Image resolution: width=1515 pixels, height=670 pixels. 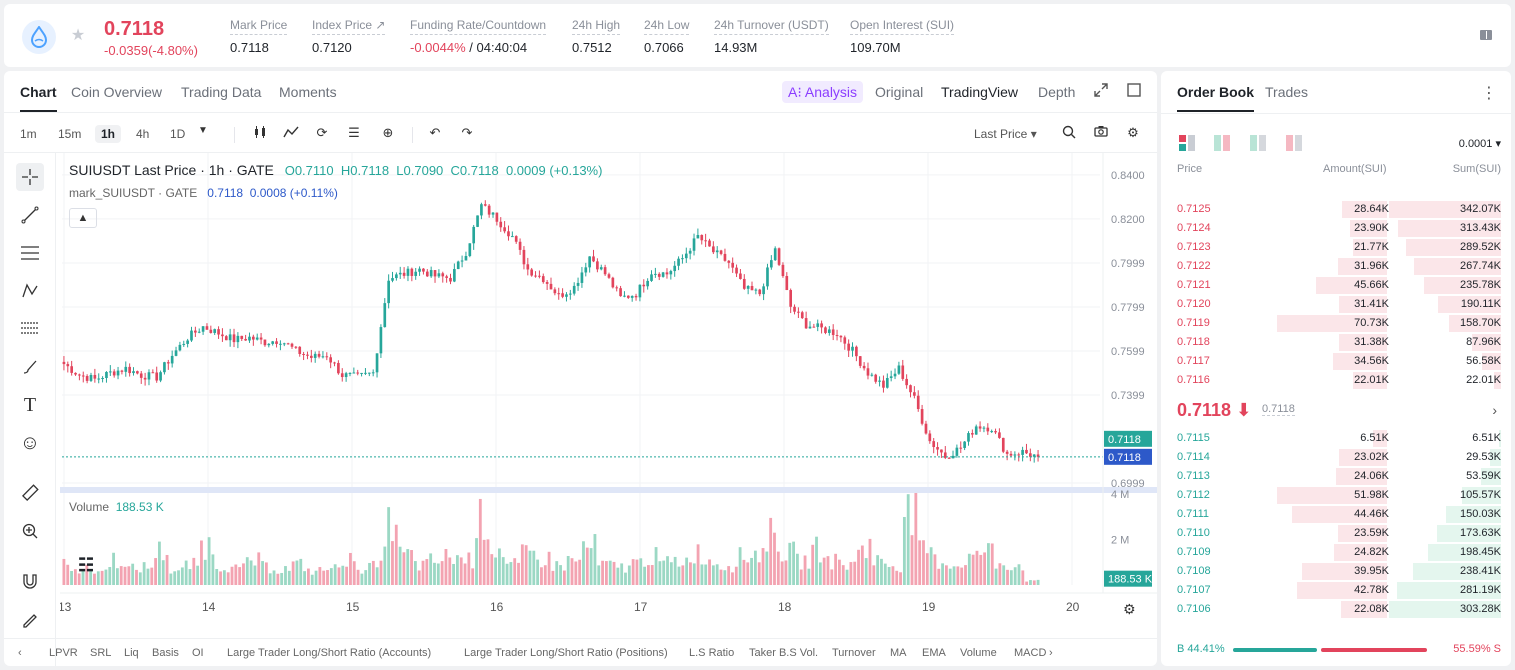 What do you see at coordinates (291, 133) in the screenshot?
I see `indicators-icon` at bounding box center [291, 133].